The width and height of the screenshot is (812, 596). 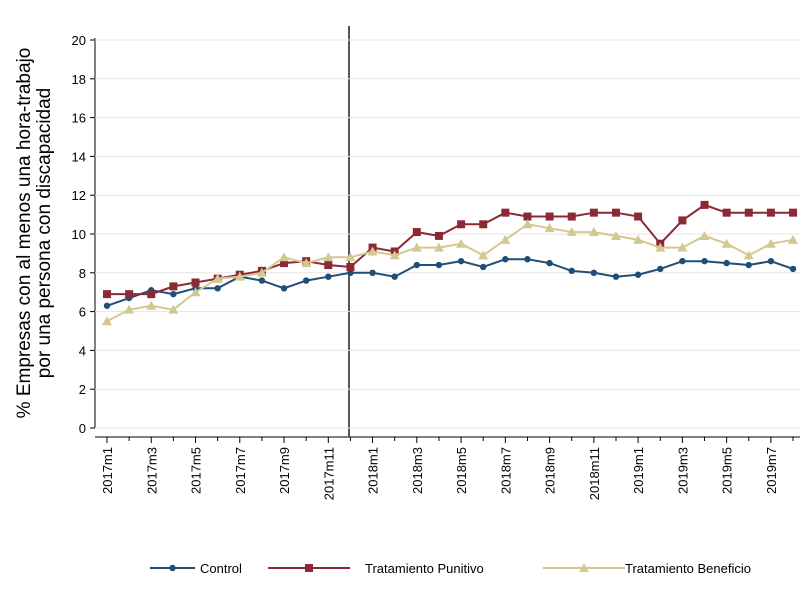 I want to click on x-tick-label: 2017m1, so click(x=107, y=470).